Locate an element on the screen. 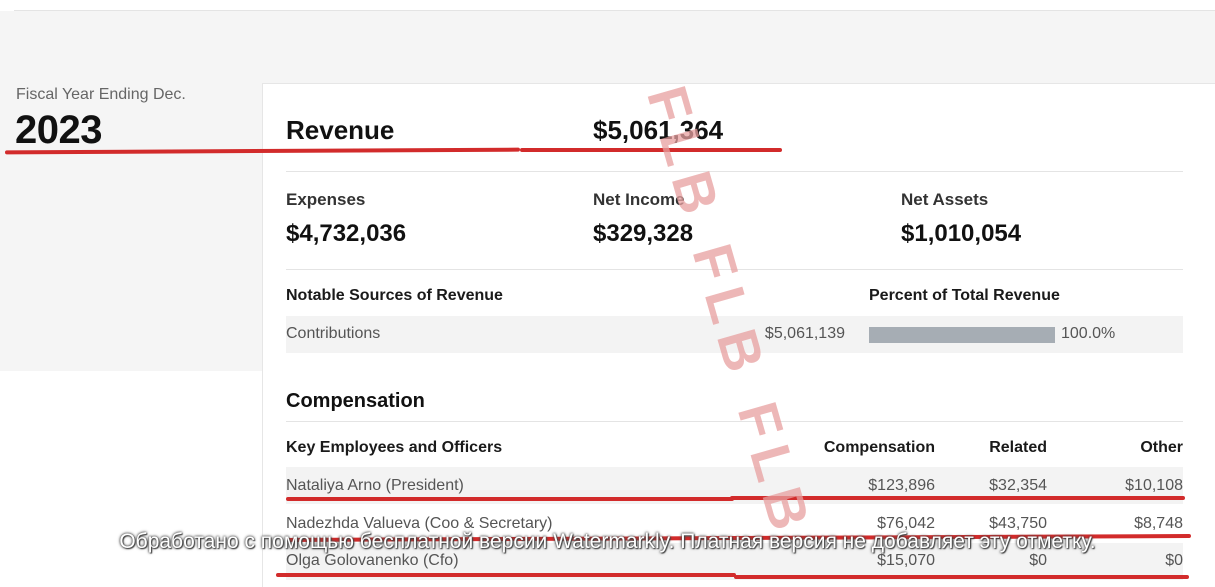 The height and width of the screenshot is (587, 1215). revenue-value: $5,061,364 is located at coordinates (658, 130).